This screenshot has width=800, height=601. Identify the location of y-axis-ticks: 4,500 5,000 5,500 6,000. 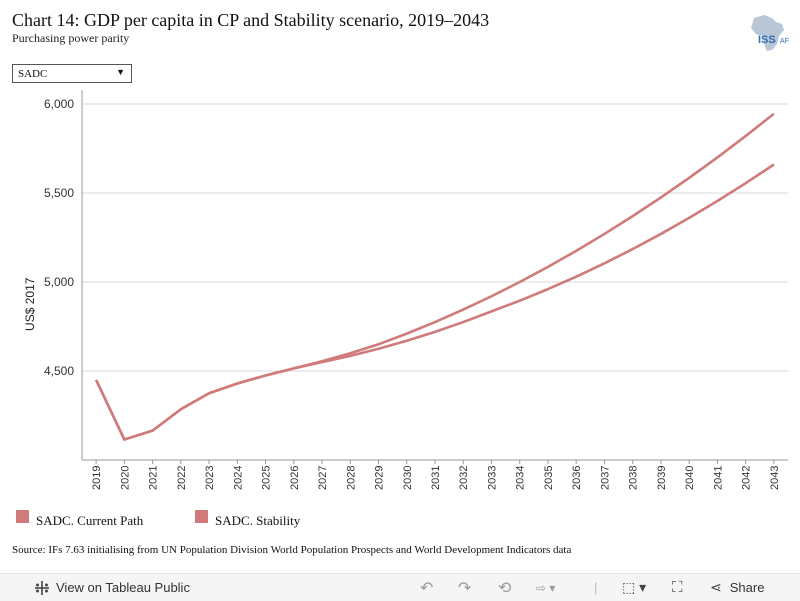
(59, 237).